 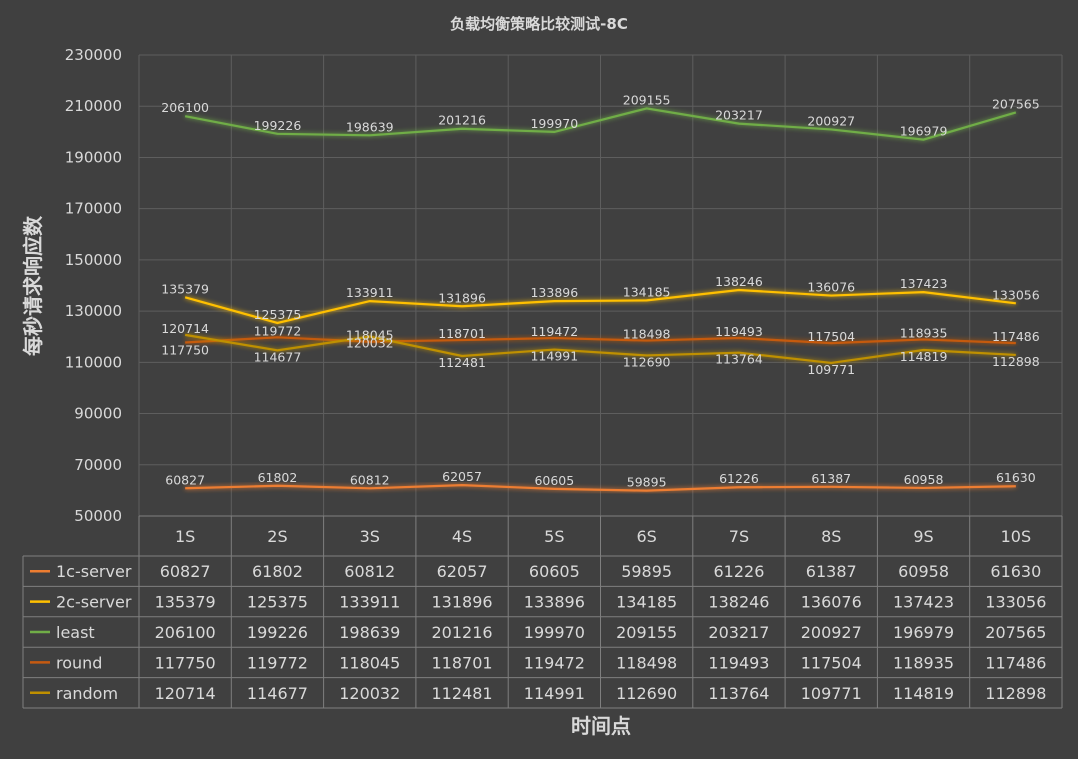 What do you see at coordinates (646, 571) in the screenshot?
I see `table-cell: 59895` at bounding box center [646, 571].